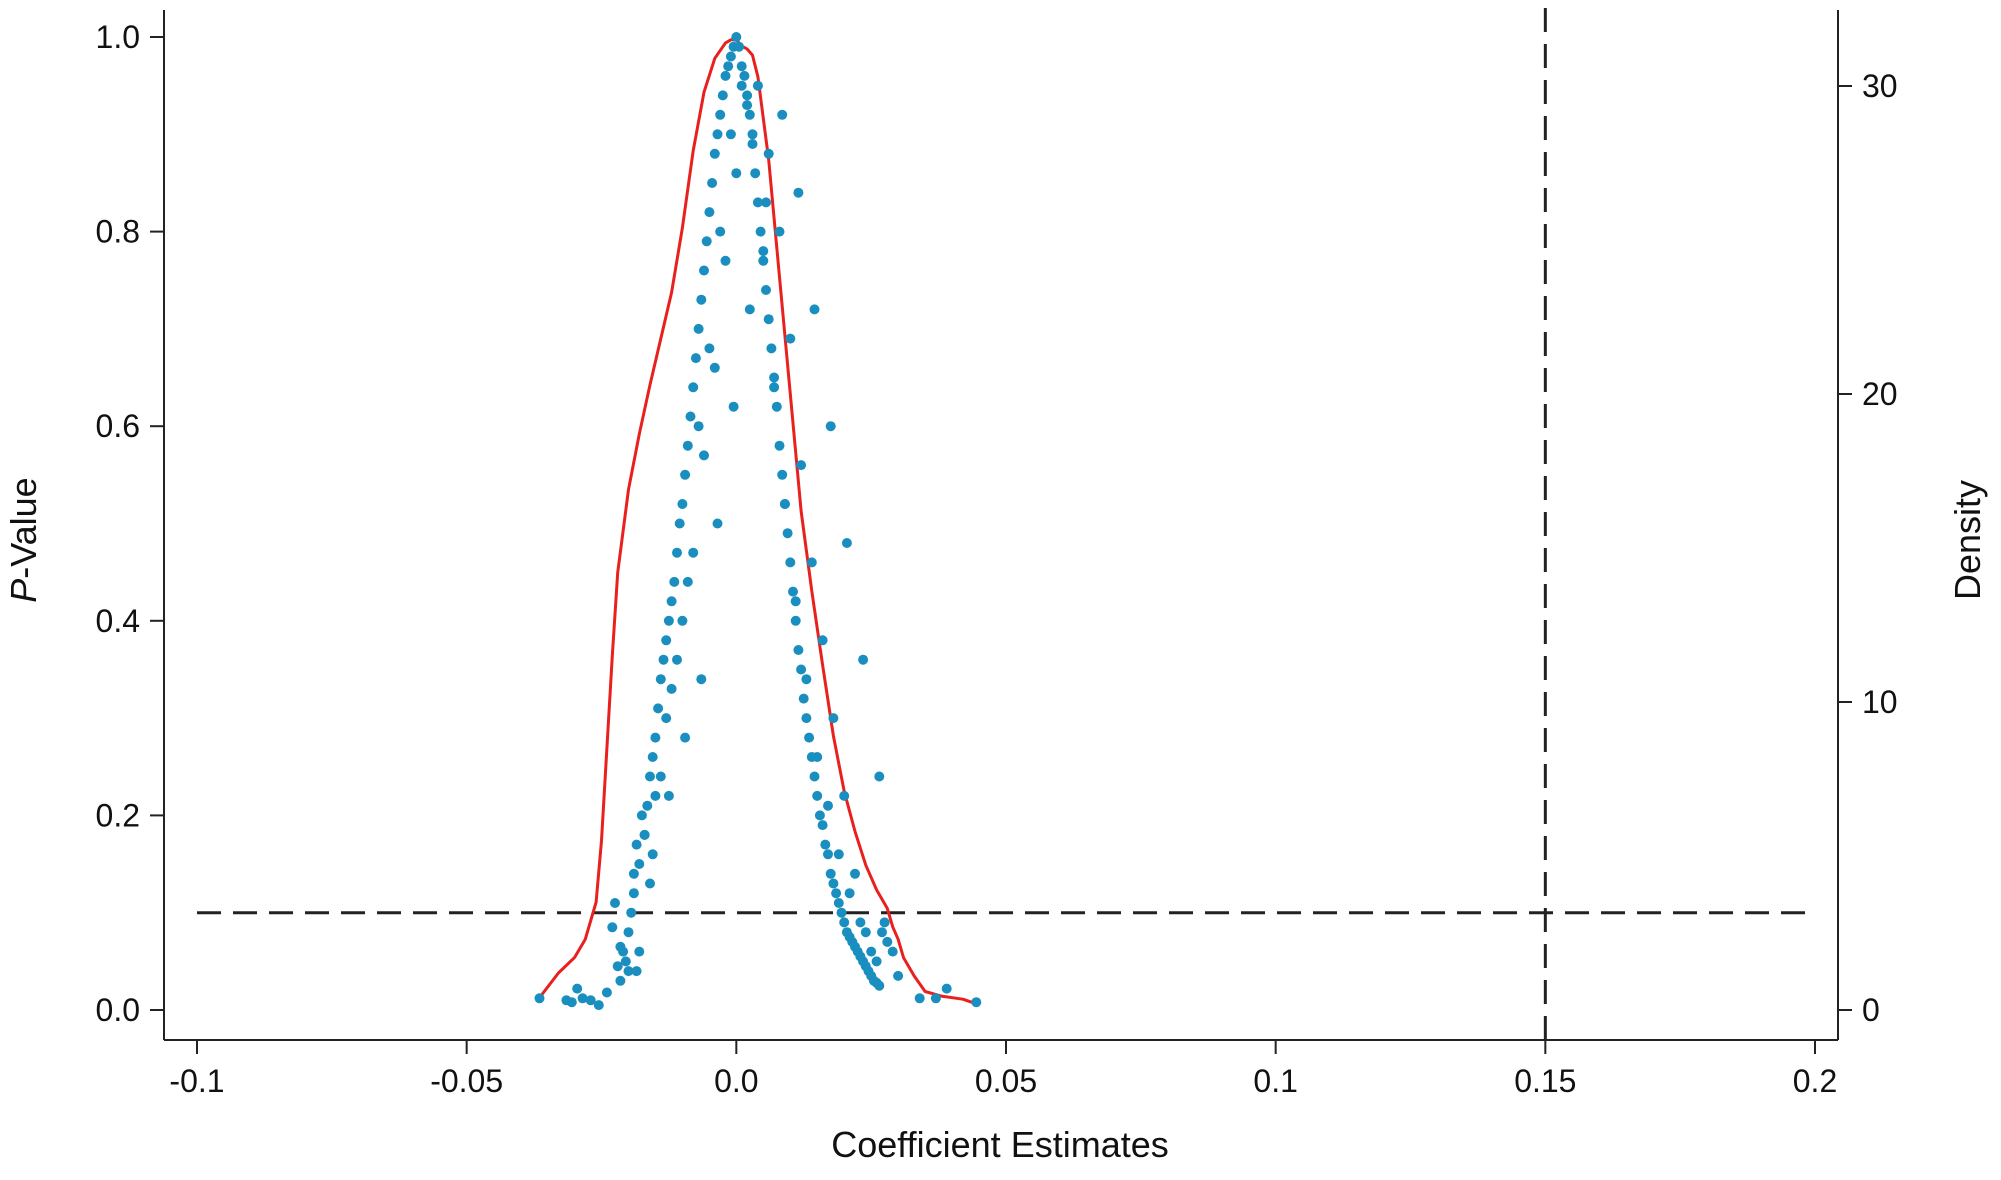  Describe the element at coordinates (466, 1081) in the screenshot. I see `x-tick-label: -0.05` at that location.